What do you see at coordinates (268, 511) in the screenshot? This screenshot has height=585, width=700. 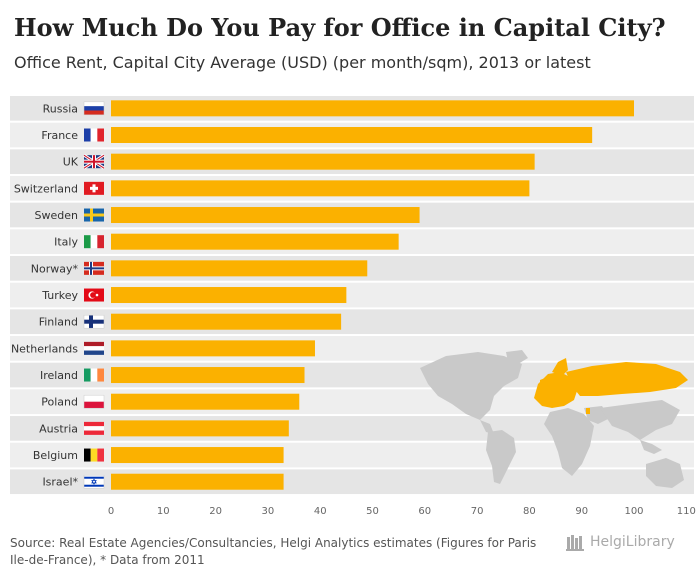 I see `x-tick-30: 30` at bounding box center [268, 511].